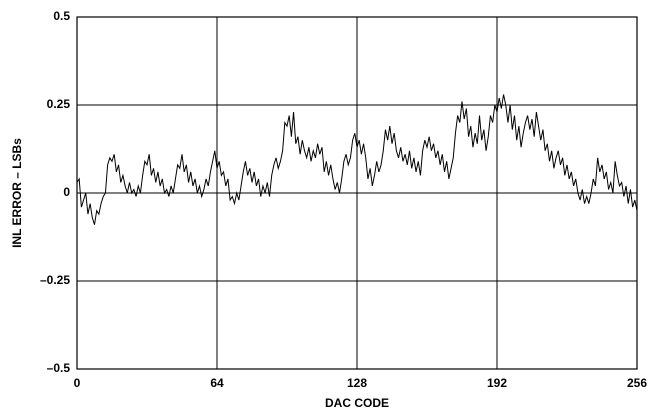 The height and width of the screenshot is (415, 653). Describe the element at coordinates (637, 383) in the screenshot. I see `x-tick-label: 256` at that location.